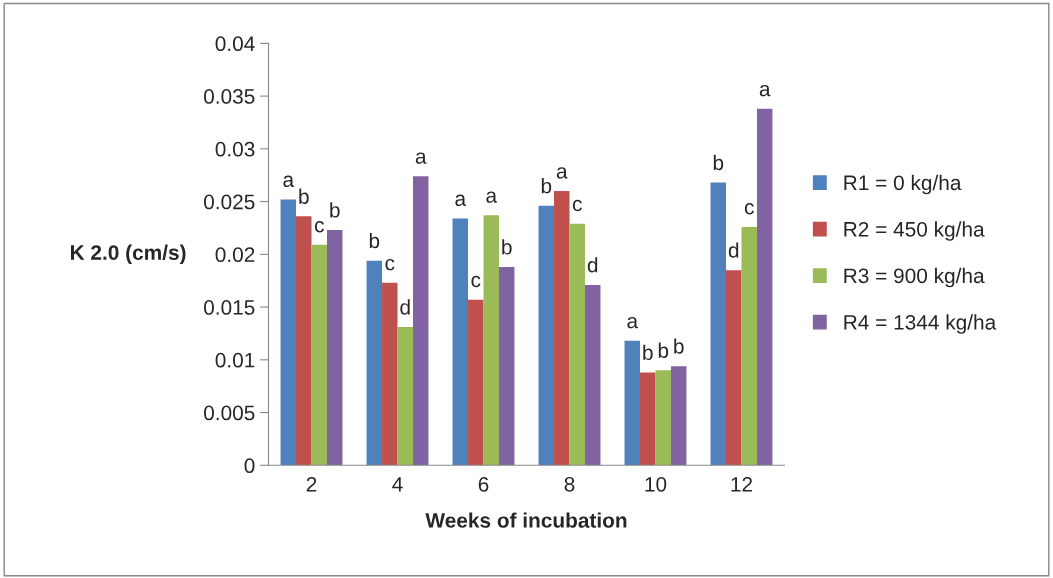 Image resolution: width=1053 pixels, height=578 pixels. Describe the element at coordinates (235, 255) in the screenshot. I see `y-tick-label: 0.02` at that location.